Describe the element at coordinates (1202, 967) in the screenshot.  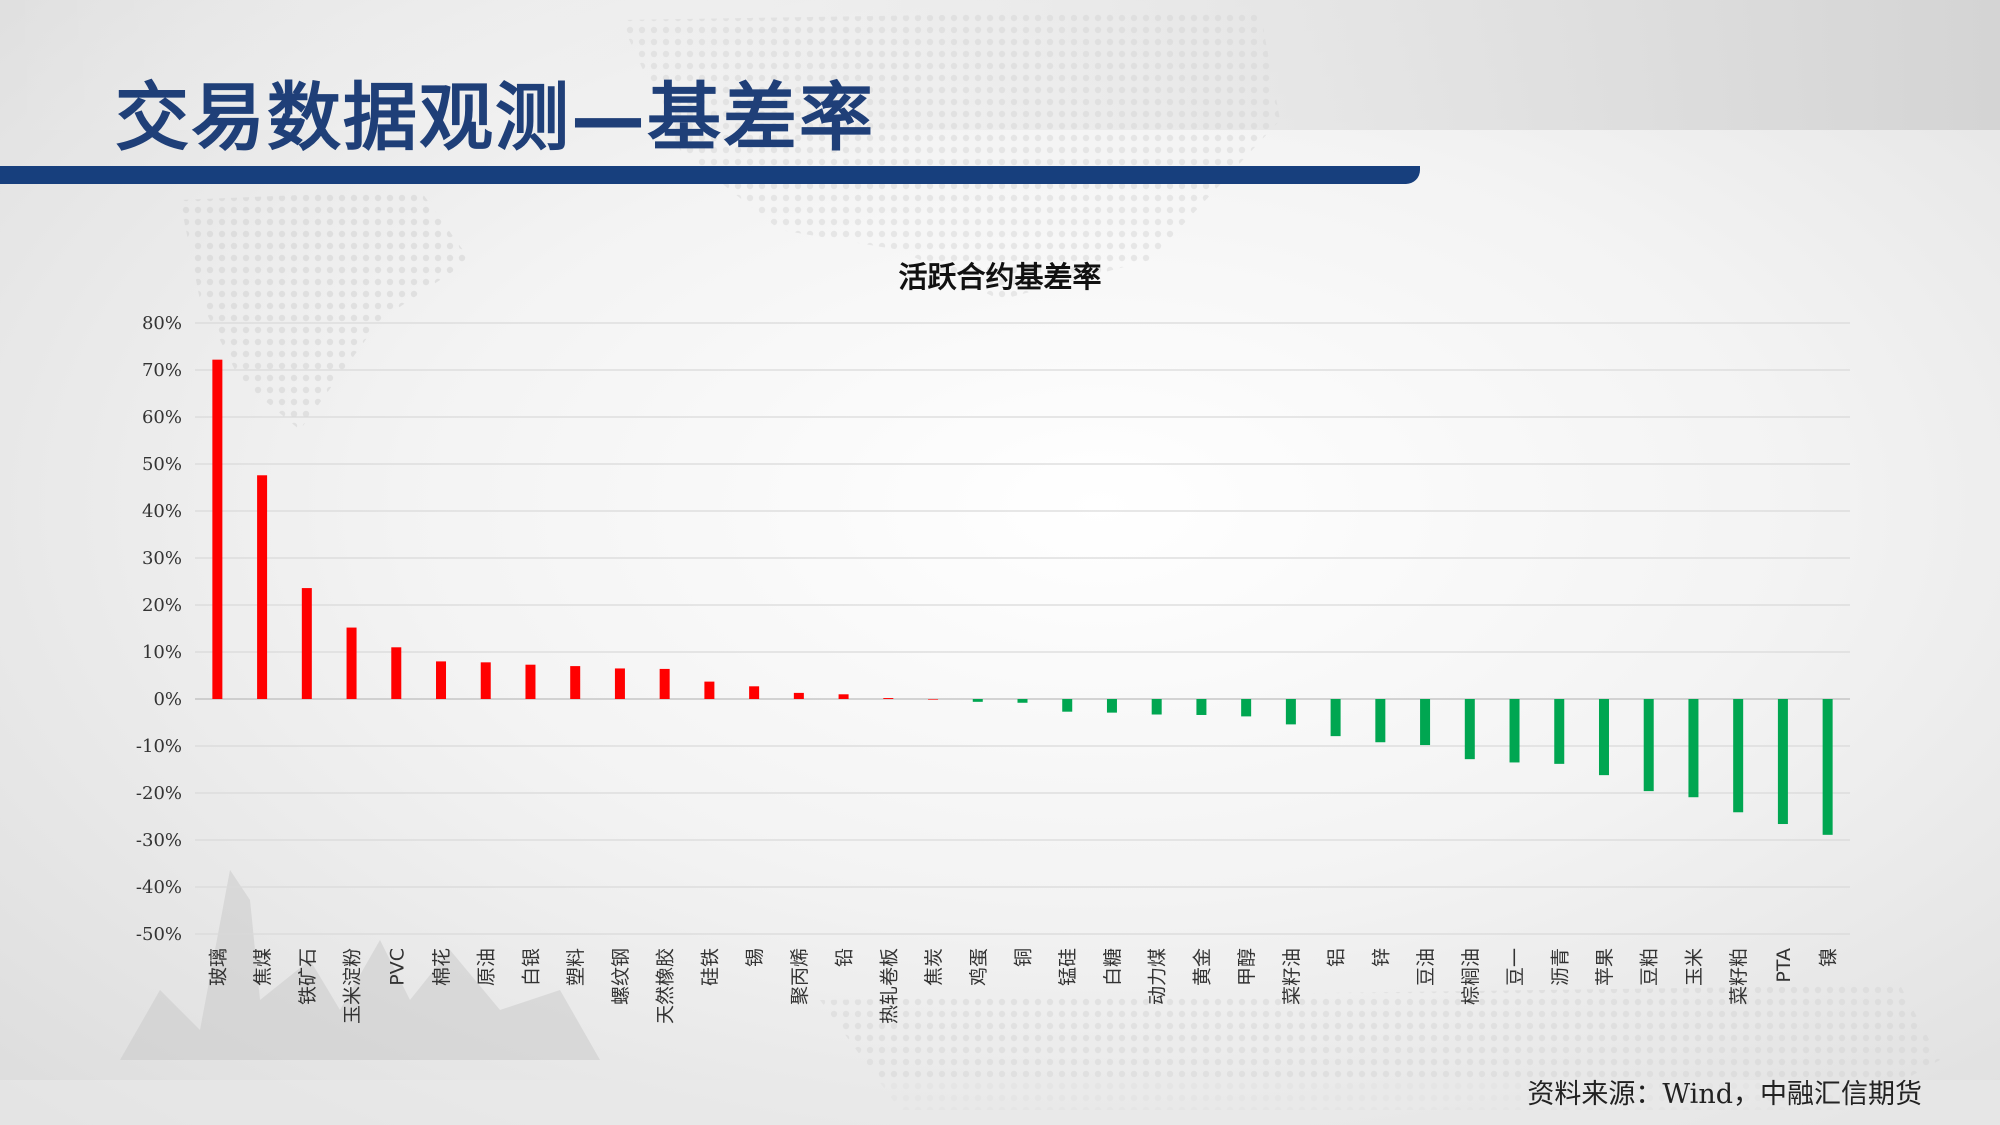
I see `x-category-label: 黄金` at that location.